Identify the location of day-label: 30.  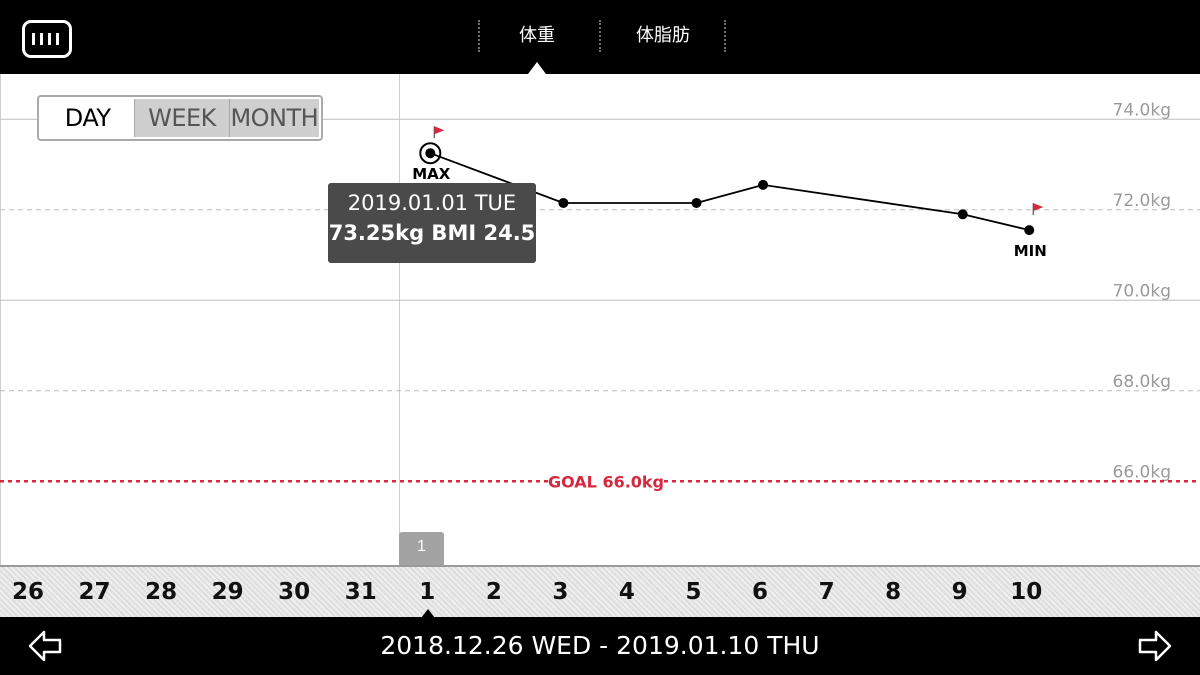
(294, 592).